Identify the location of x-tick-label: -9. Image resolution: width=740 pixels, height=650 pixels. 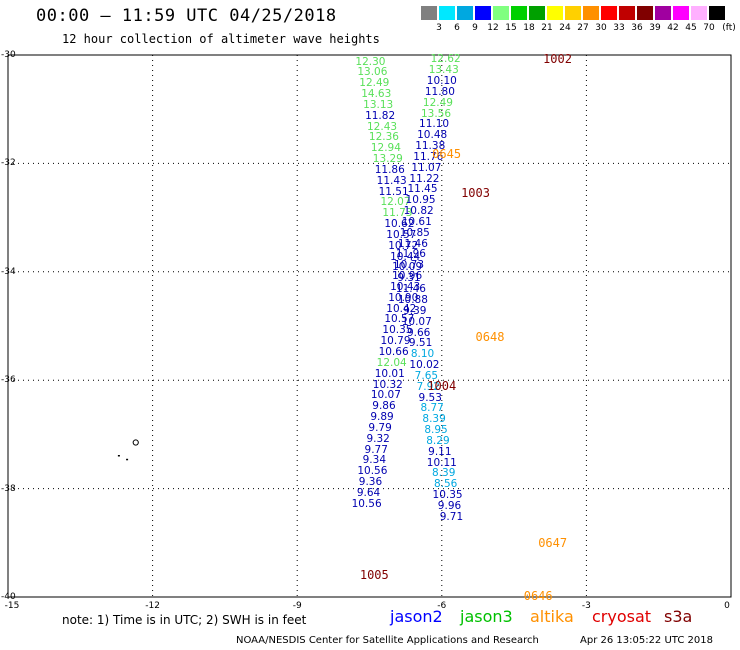
(297, 606).